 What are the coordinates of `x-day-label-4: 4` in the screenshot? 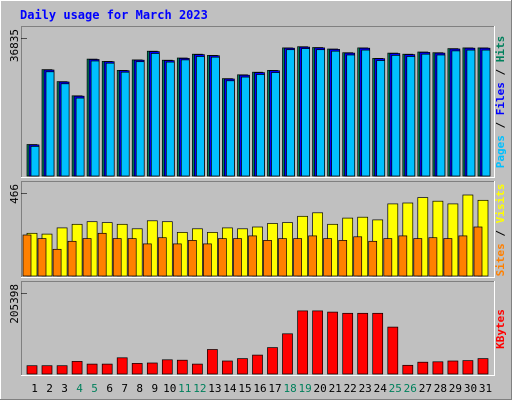 It's located at (79, 388).